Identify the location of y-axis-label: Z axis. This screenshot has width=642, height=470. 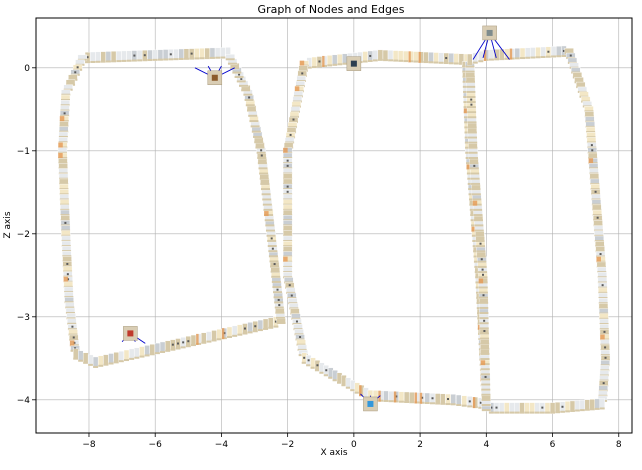
(8, 224).